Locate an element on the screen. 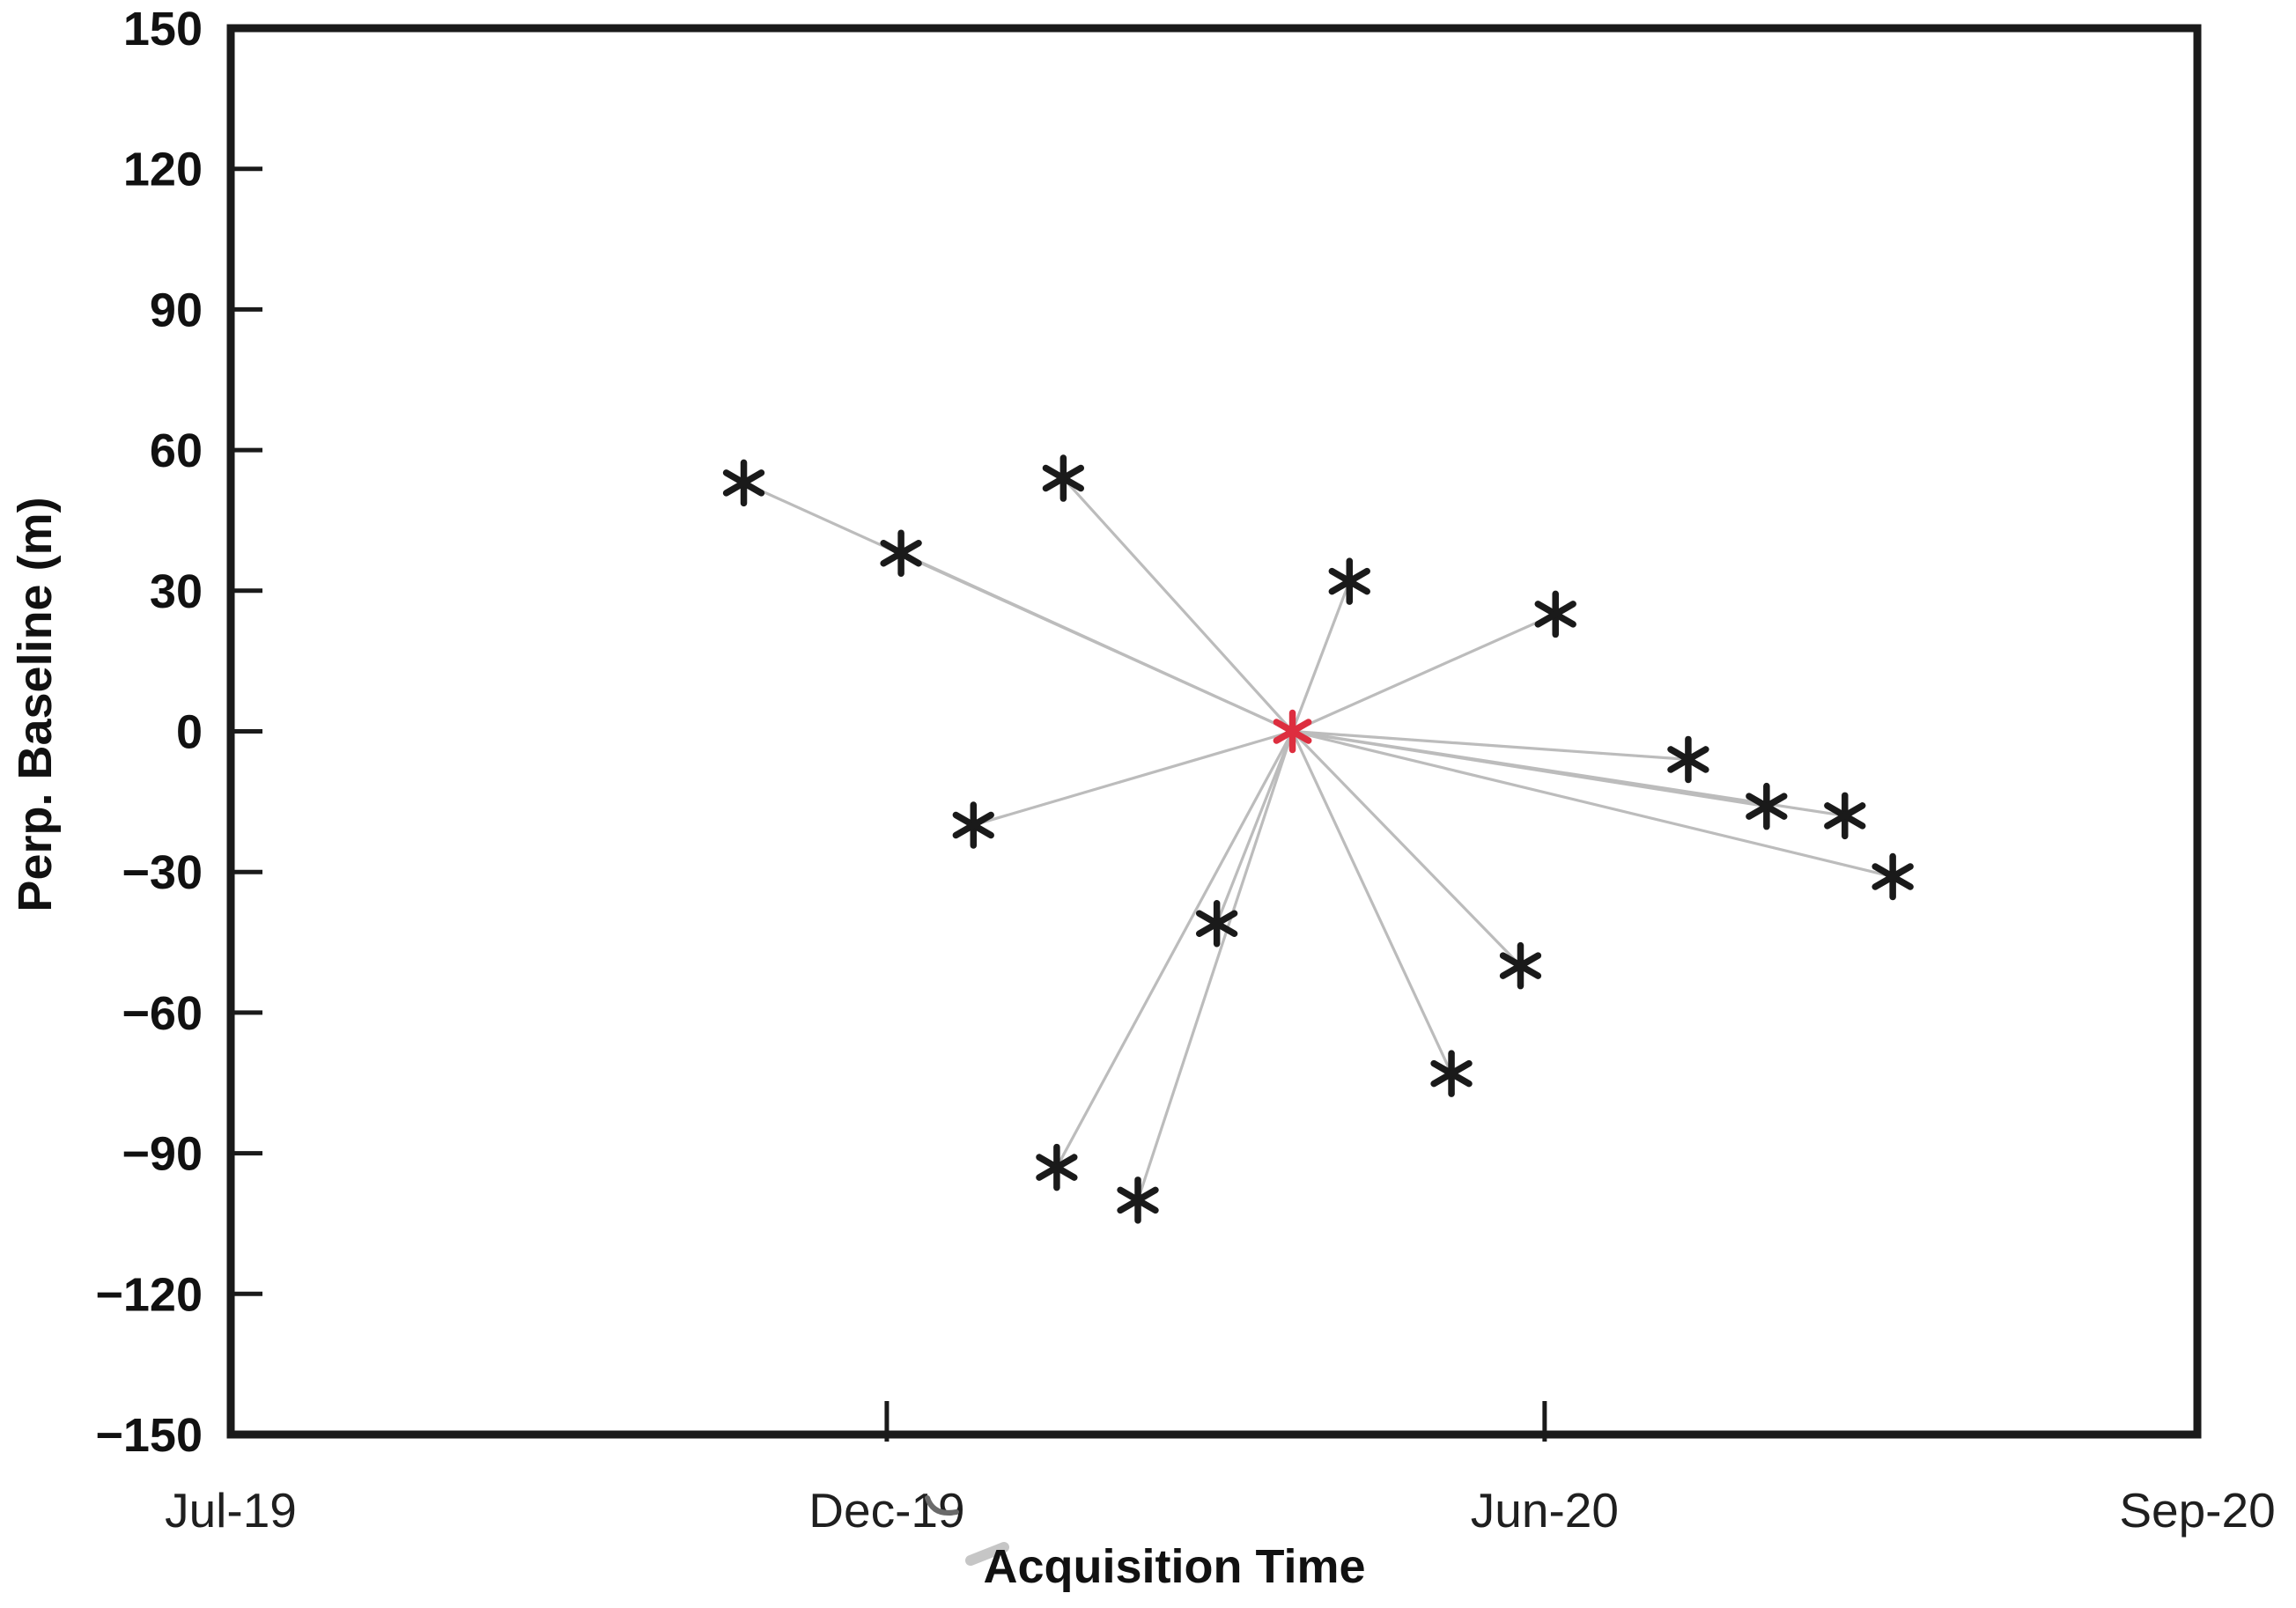 This screenshot has width=2296, height=1608. y-tick-label: 120 is located at coordinates (163, 170).